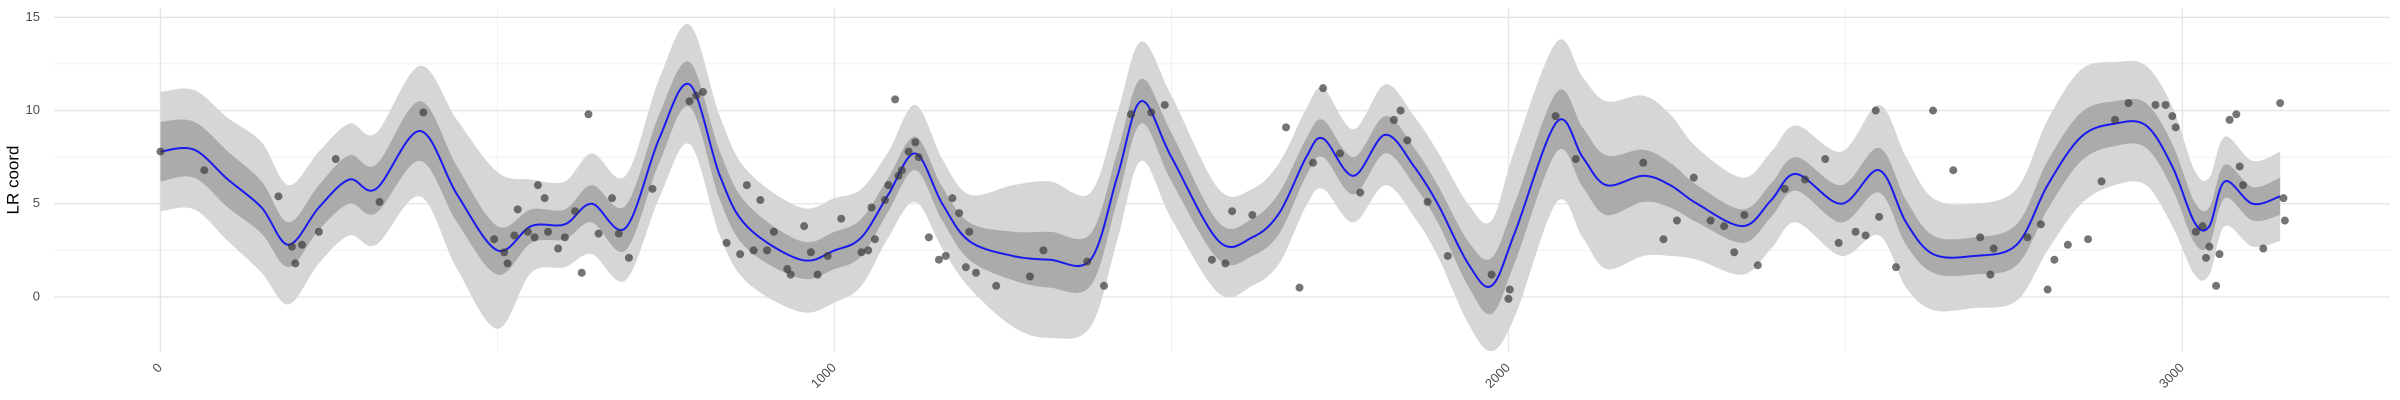 Image resolution: width=2400 pixels, height=400 pixels. What do you see at coordinates (823, 375) in the screenshot?
I see `x-tick-label: 1000` at bounding box center [823, 375].